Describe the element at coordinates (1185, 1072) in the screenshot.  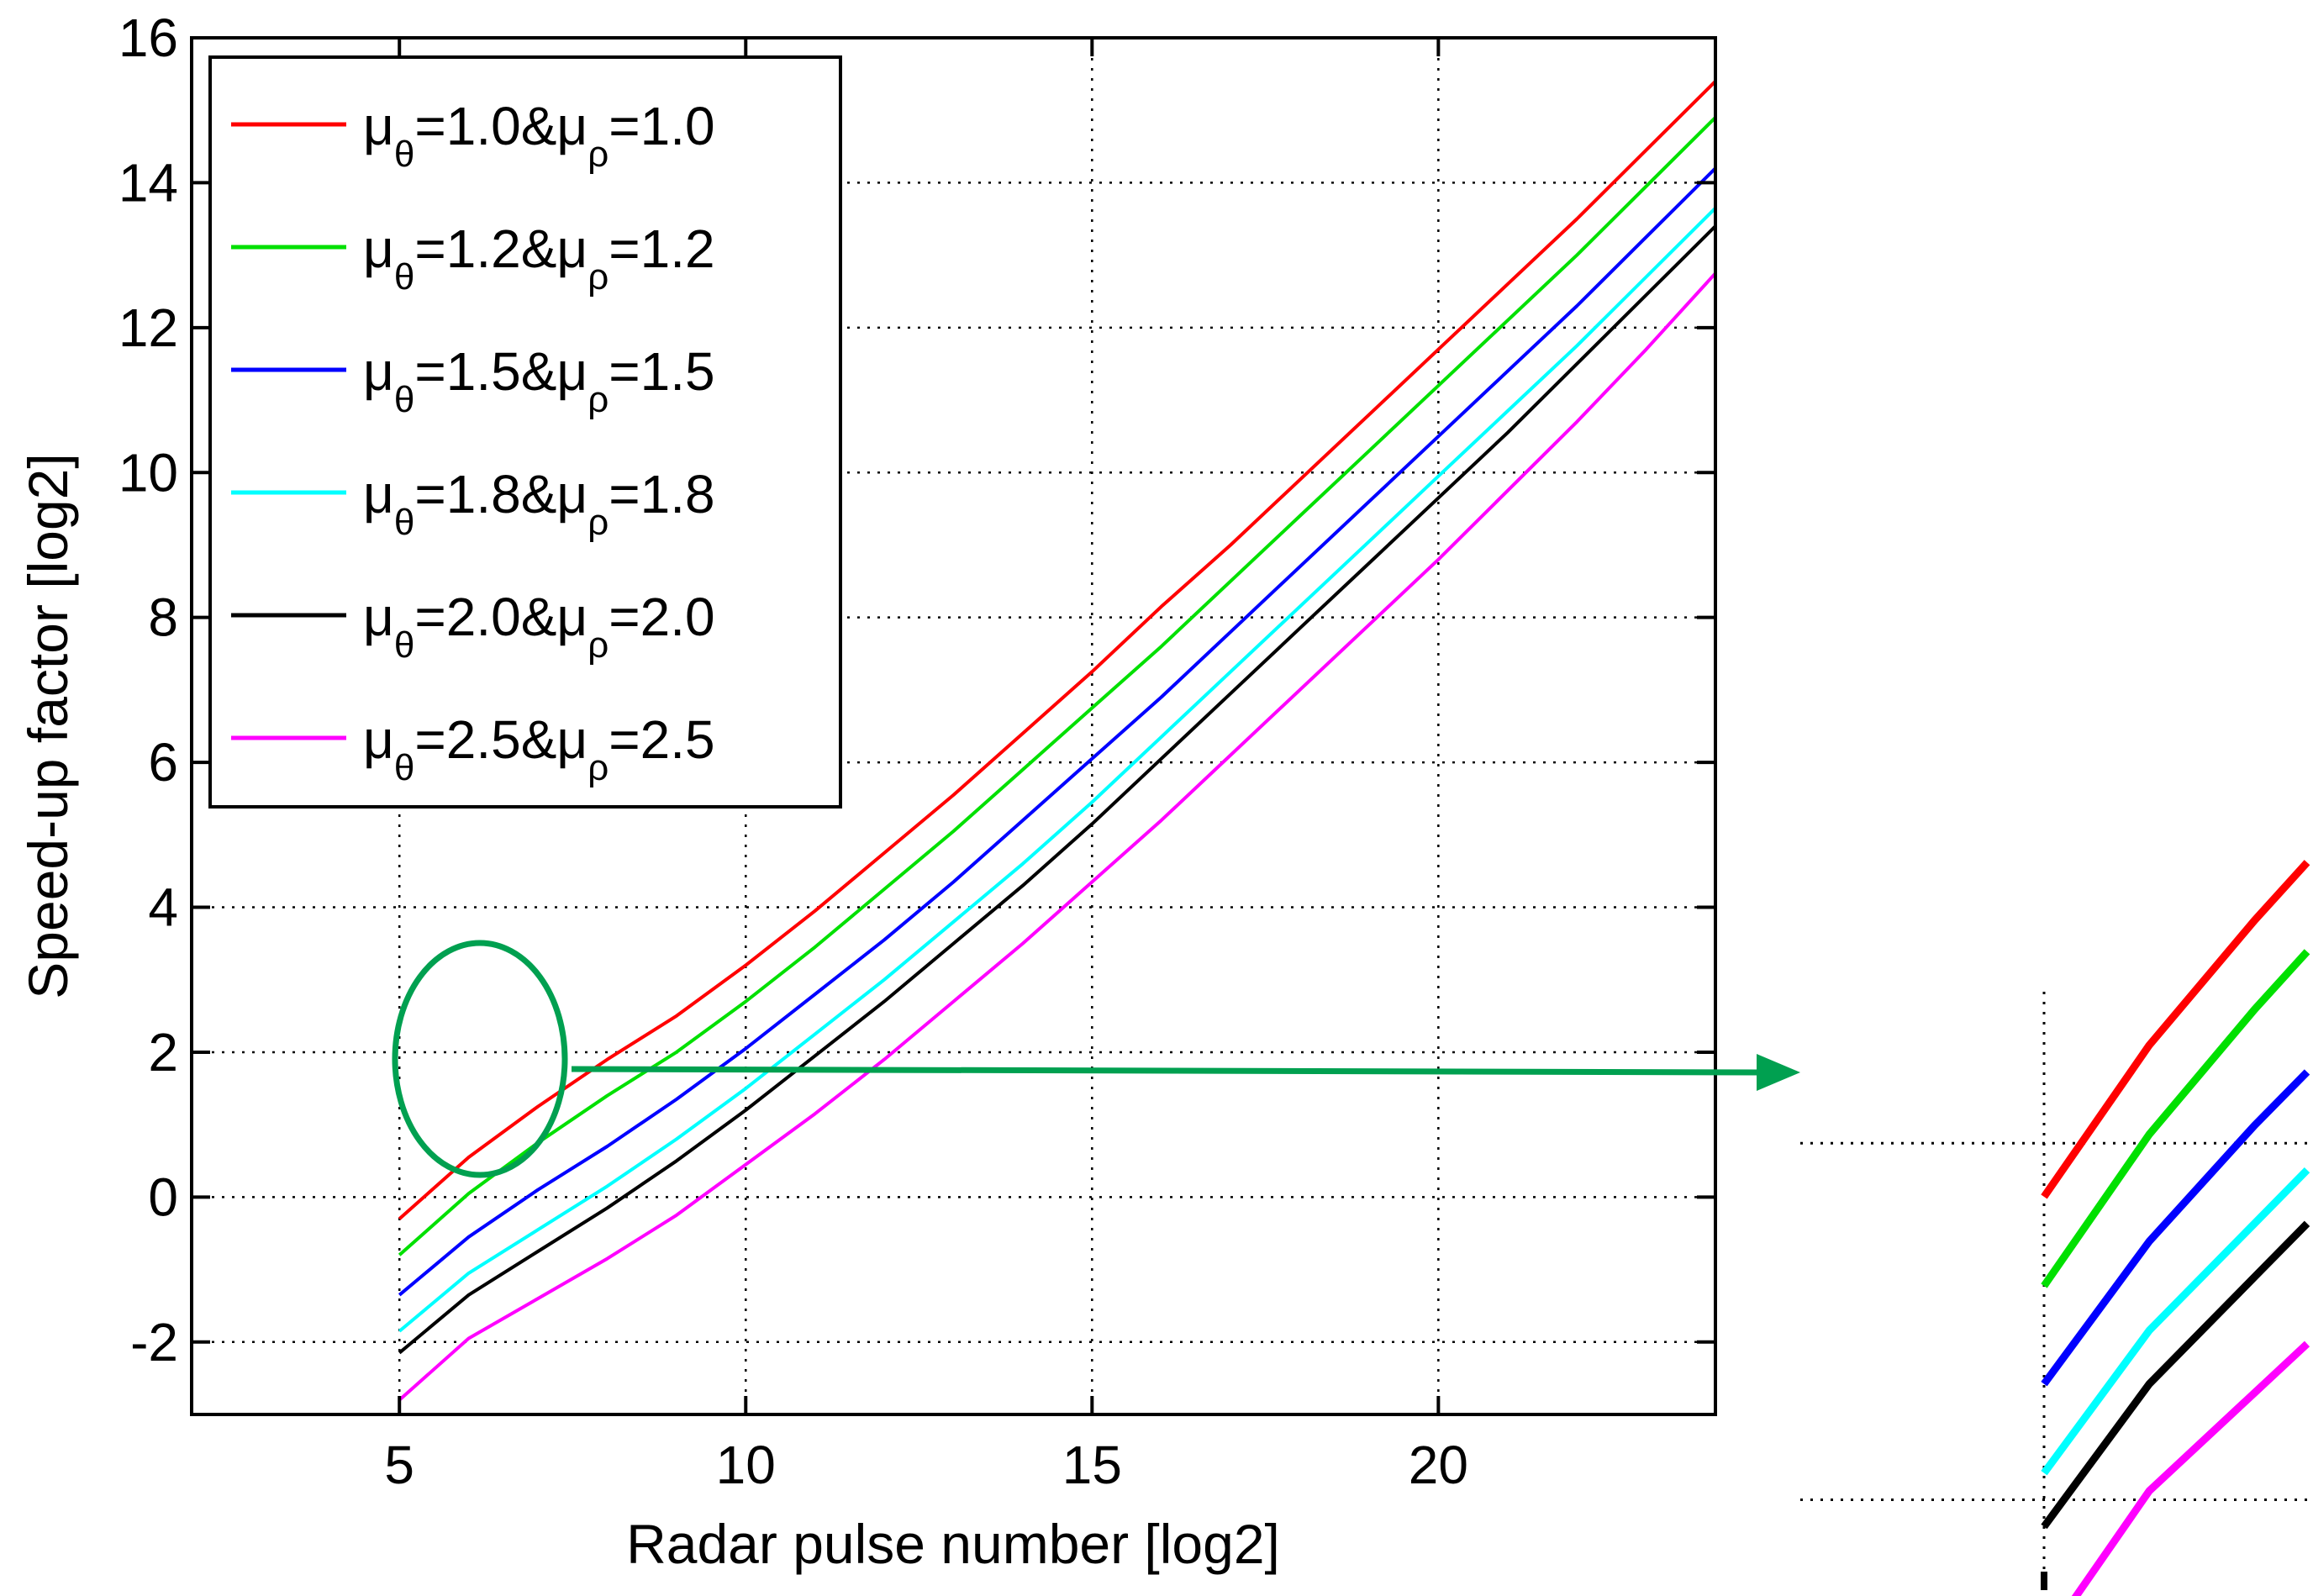
I see `zoom-arrow` at that location.